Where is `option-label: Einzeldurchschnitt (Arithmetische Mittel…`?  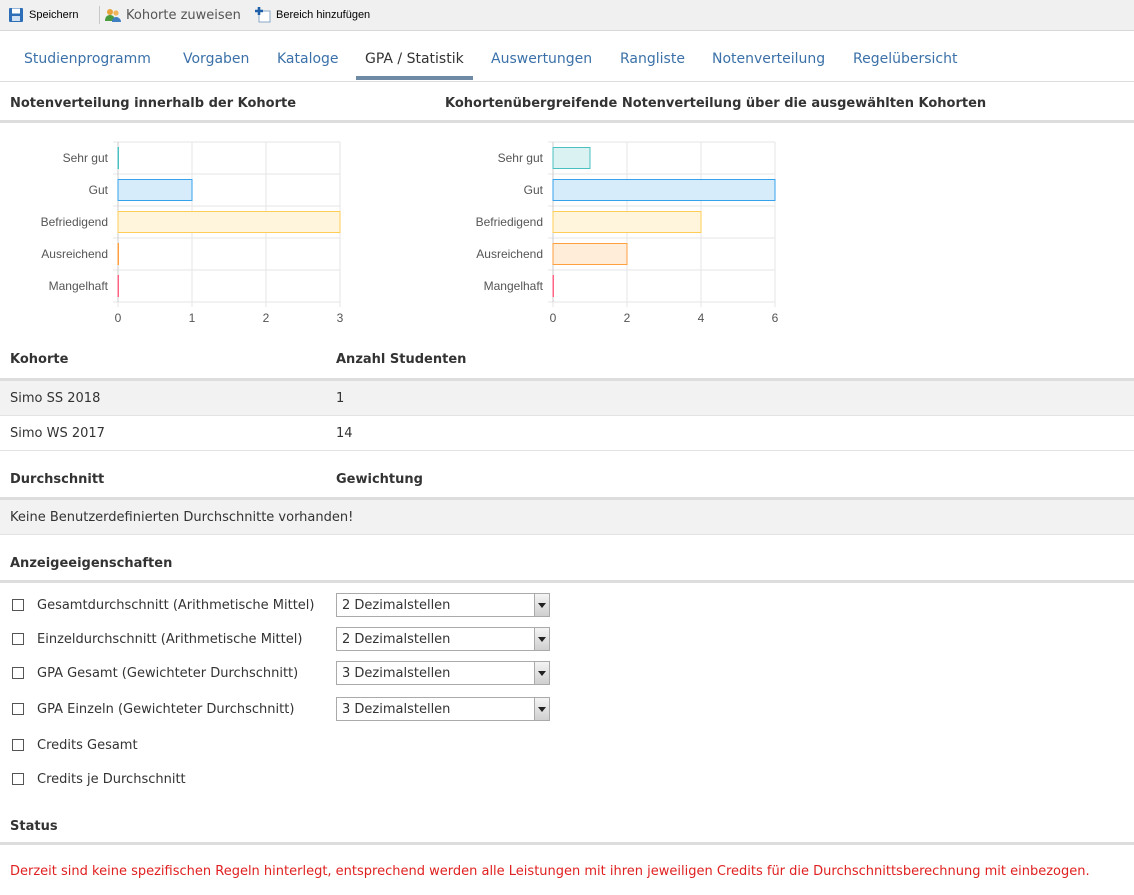 option-label: Einzeldurchschnitt (Arithmetische Mittel… is located at coordinates (170, 639).